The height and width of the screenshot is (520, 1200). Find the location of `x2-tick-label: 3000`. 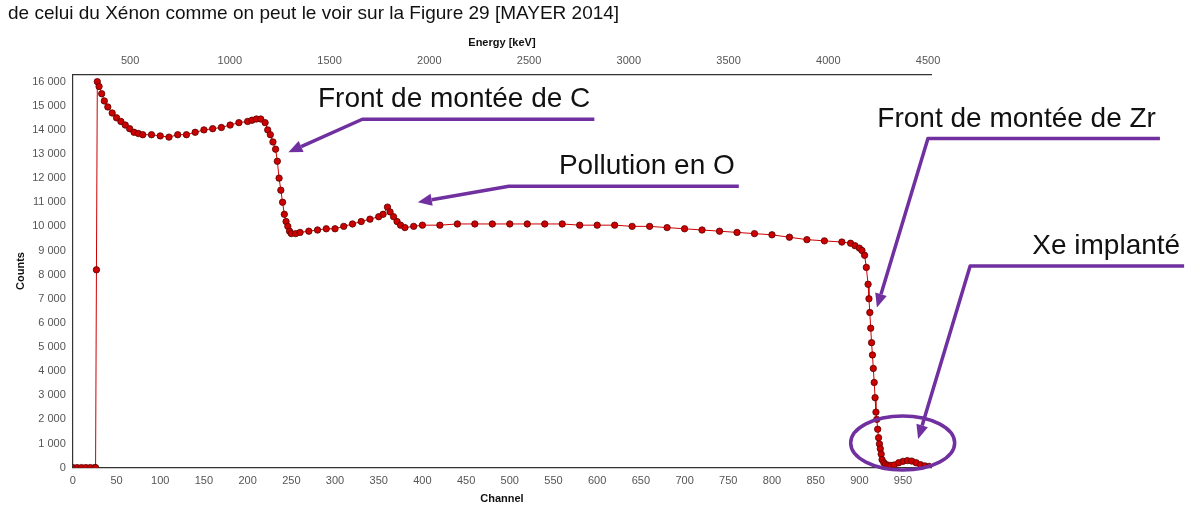

x2-tick-label: 3000 is located at coordinates (629, 59).